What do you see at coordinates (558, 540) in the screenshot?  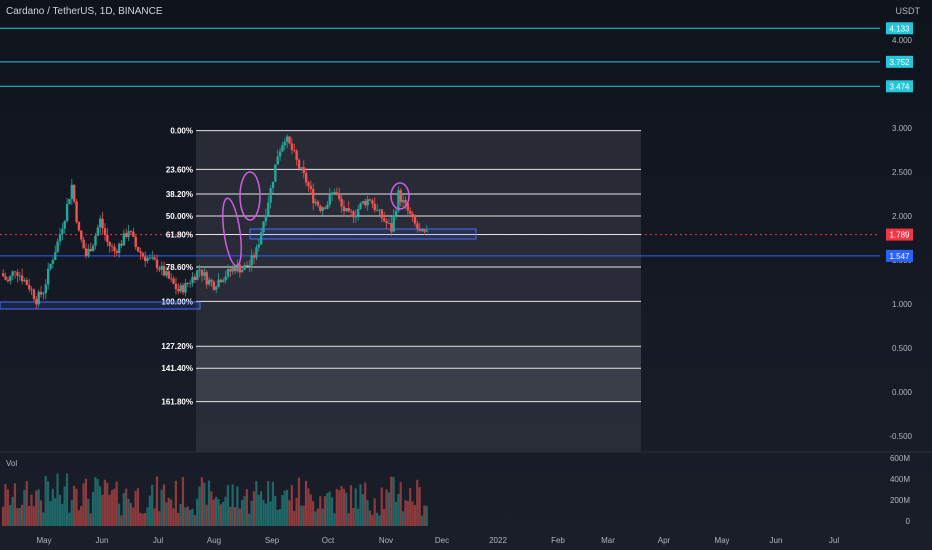 I see `time-tick: Feb` at bounding box center [558, 540].